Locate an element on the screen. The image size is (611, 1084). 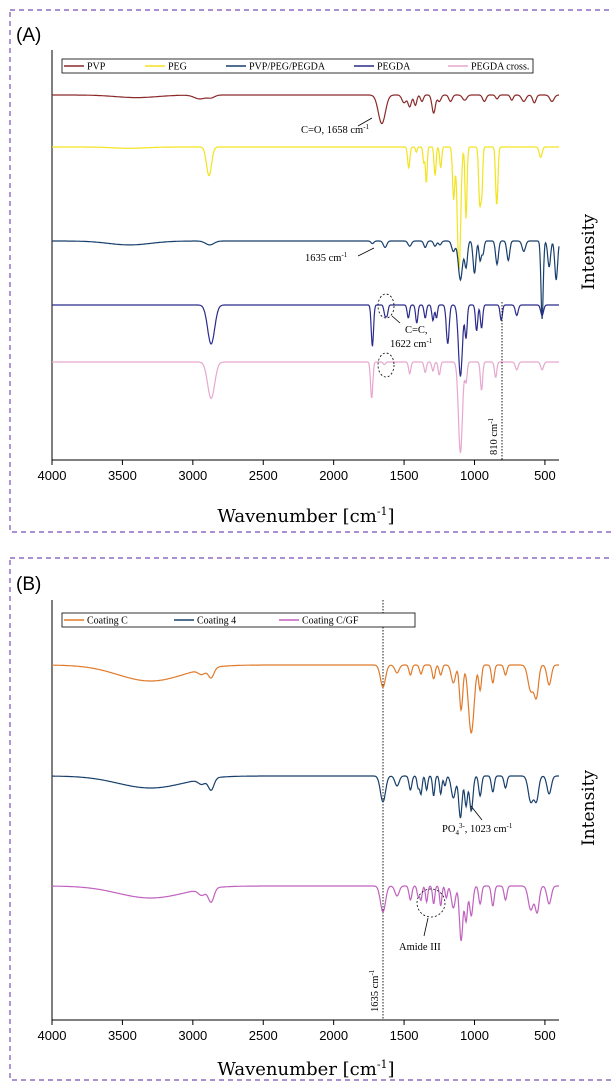
annotation-cc-2: 1622 cm-1 is located at coordinates (411, 343).